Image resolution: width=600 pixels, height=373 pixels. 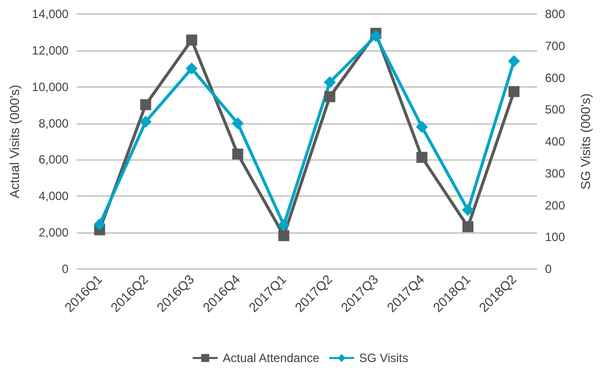 I want to click on y2-tick-label: 0, so click(x=548, y=269).